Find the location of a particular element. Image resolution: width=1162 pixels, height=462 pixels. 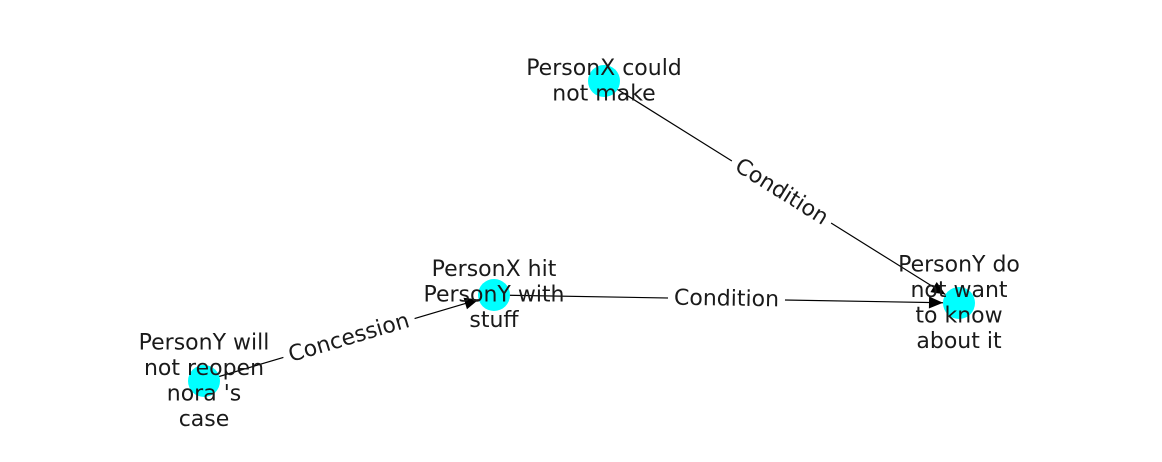

node-label-line: stuff is located at coordinates (494, 320).